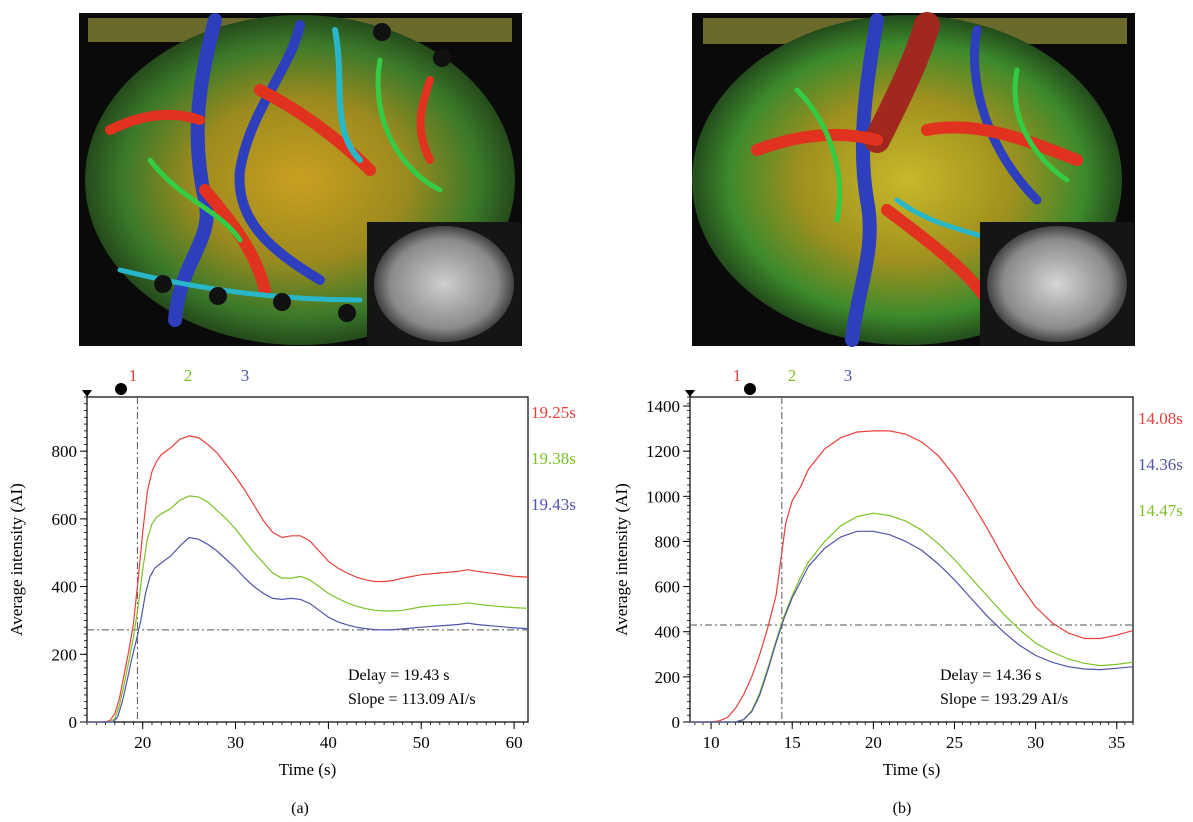 The image size is (1193, 822). I want to click on delay-annotation: Delay = 19.43 s, so click(398, 675).